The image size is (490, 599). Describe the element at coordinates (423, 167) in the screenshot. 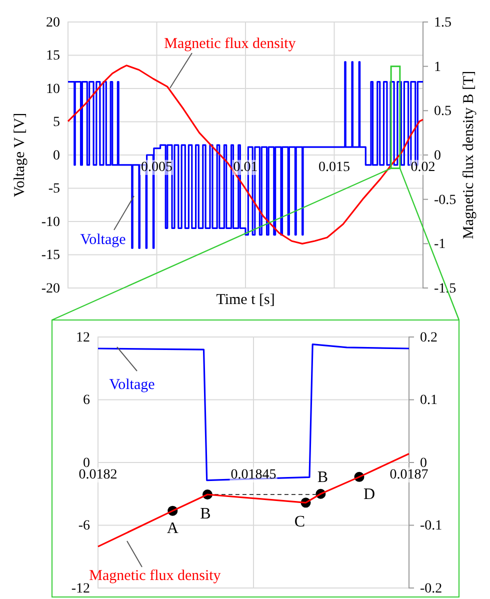

I see `x-tick-label: 0.02` at that location.